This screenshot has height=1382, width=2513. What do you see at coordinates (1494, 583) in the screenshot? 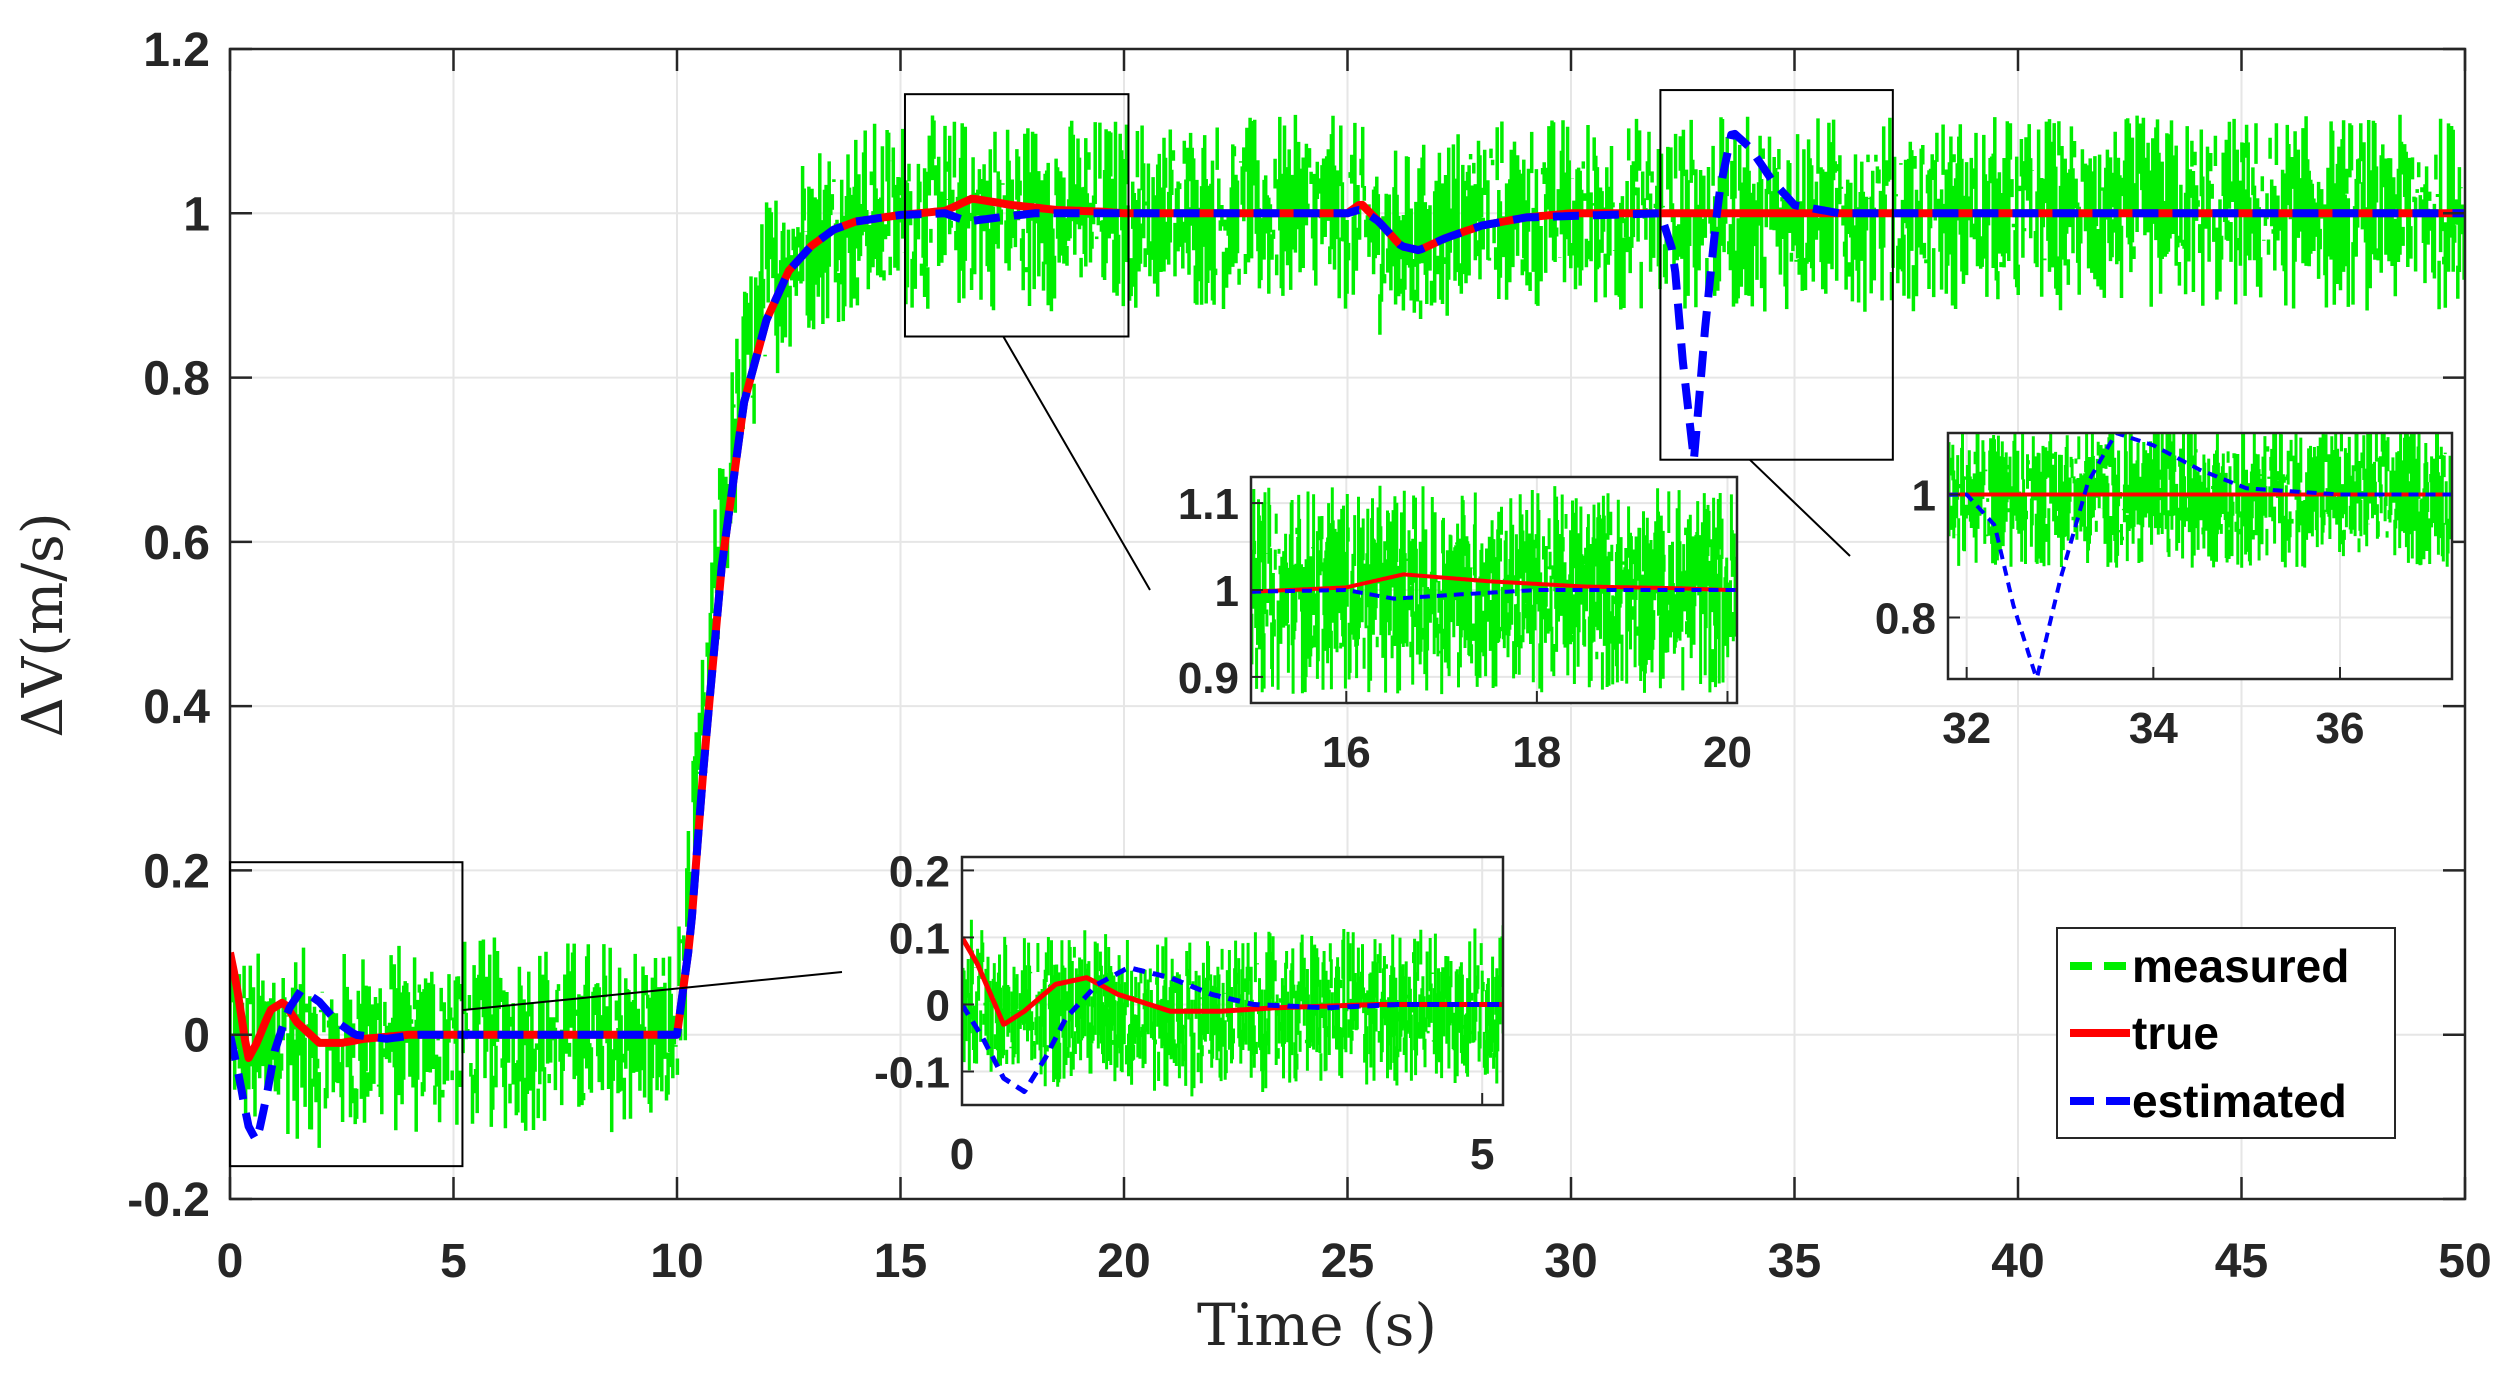
I see `series-true` at bounding box center [1494, 583].